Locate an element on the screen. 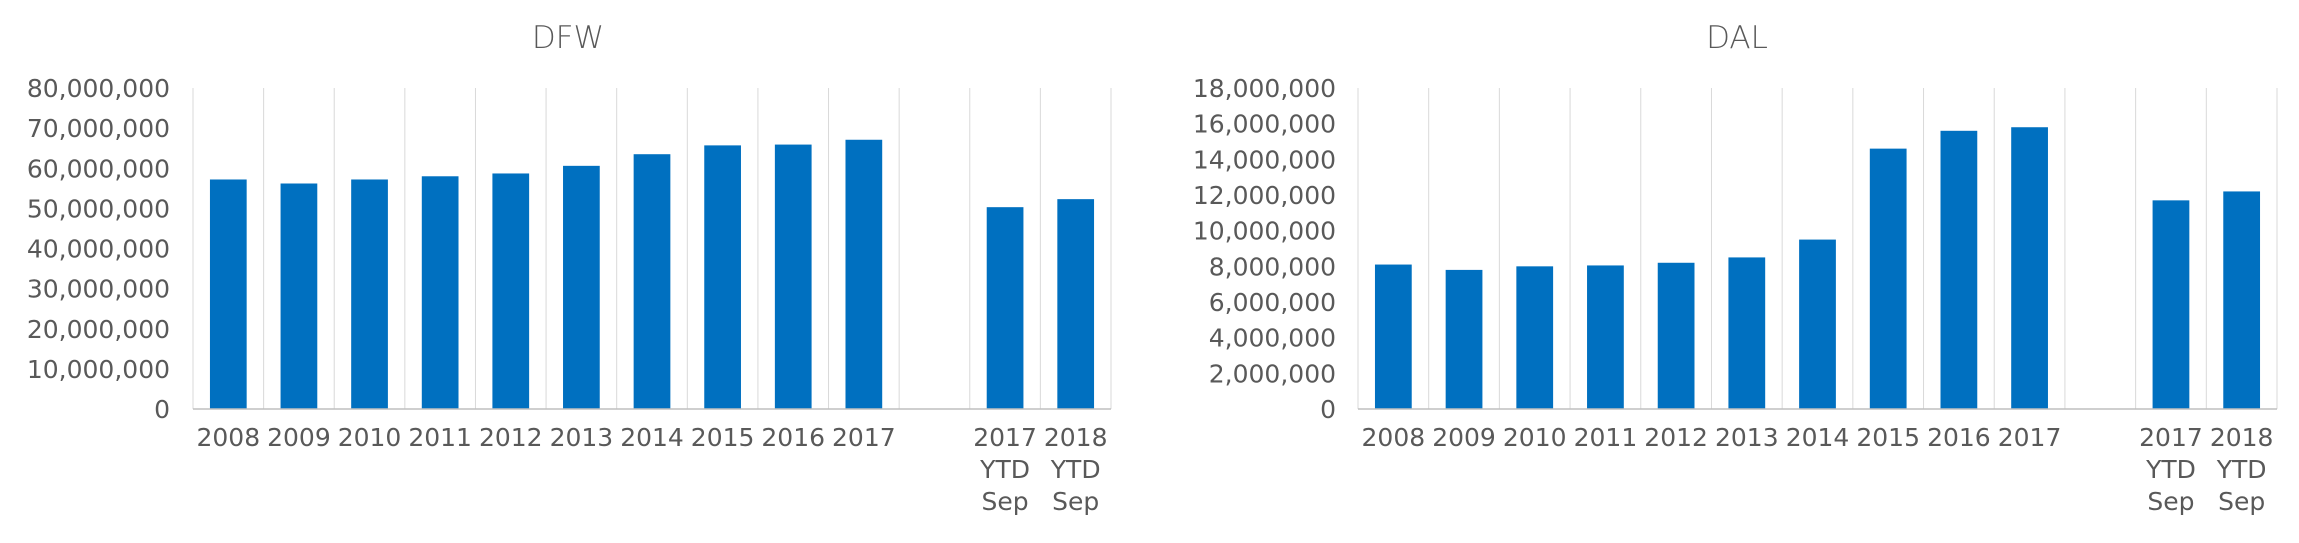 The width and height of the screenshot is (2299, 543). y-tick-label: 4,000,000 is located at coordinates (1272, 338).